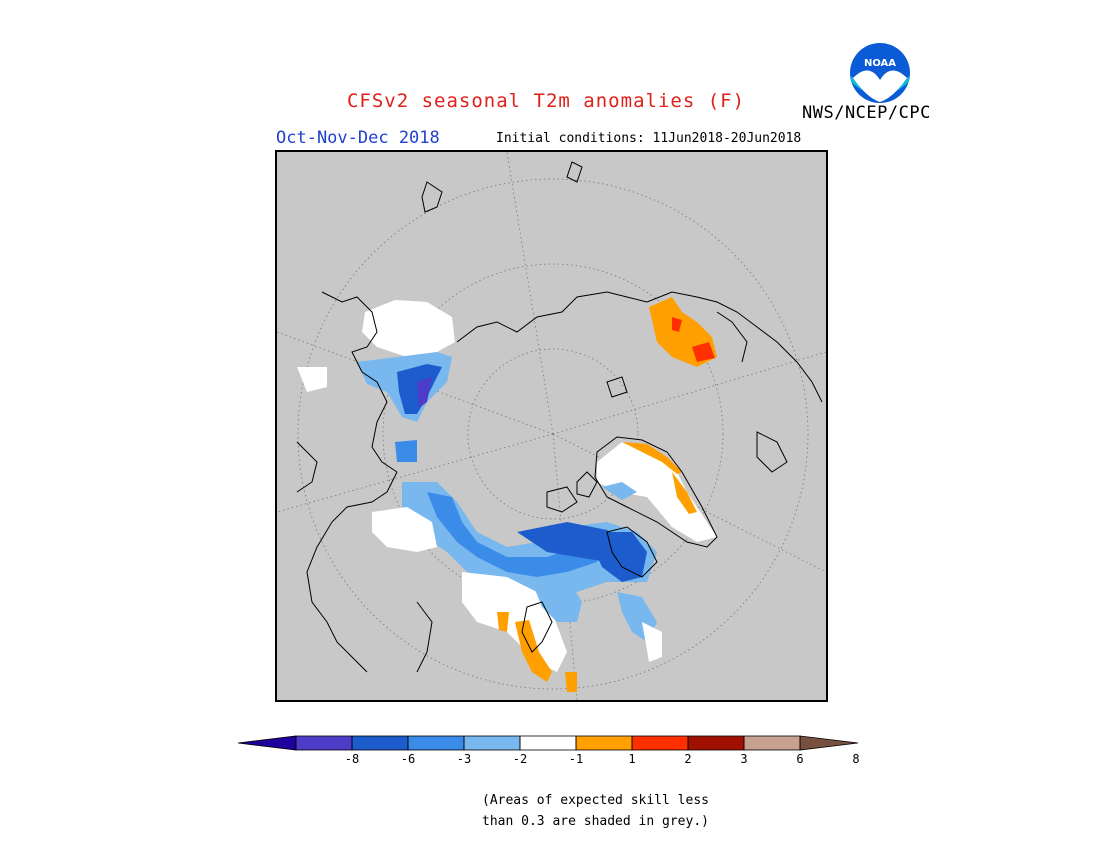 The width and height of the screenshot is (1100, 850). What do you see at coordinates (856, 759) in the screenshot?
I see `colorbar-tick-label: 8` at bounding box center [856, 759].